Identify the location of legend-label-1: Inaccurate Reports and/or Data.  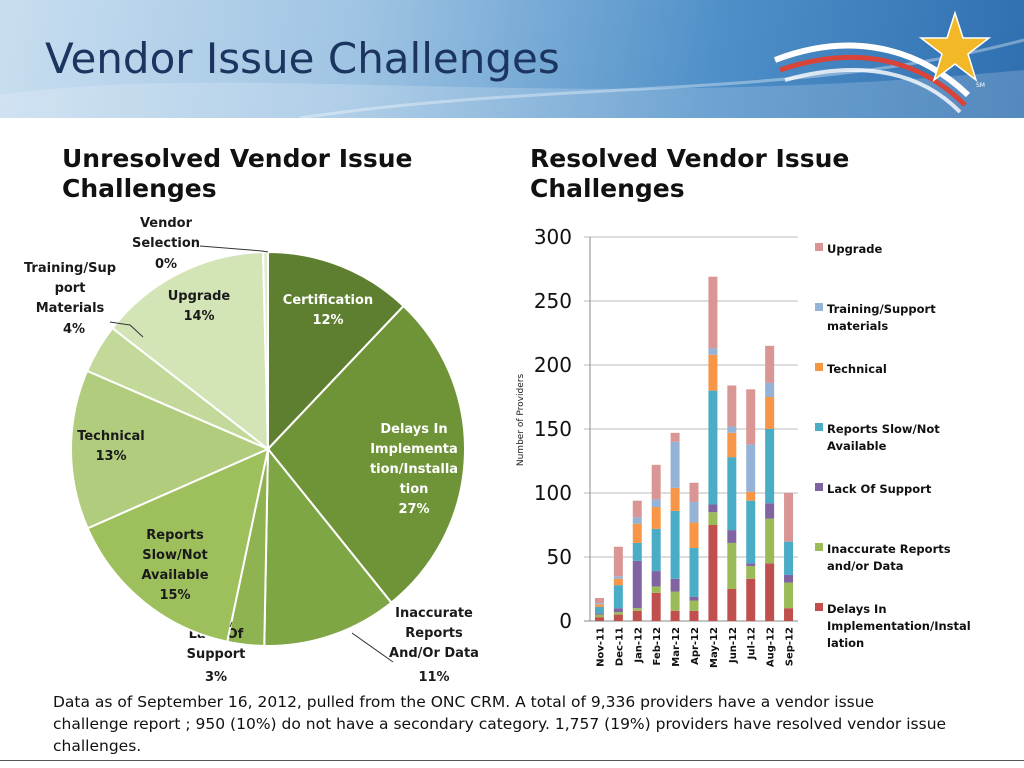
(889, 557).